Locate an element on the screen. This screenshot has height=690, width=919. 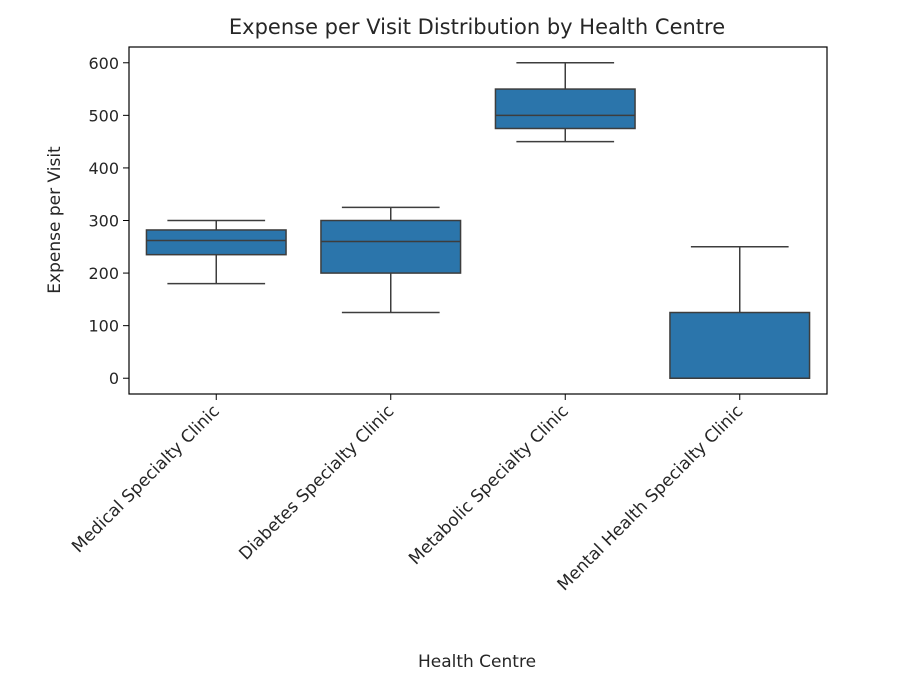
x-tick-label: Mental Health Specialty Clinic is located at coordinates (651, 498).